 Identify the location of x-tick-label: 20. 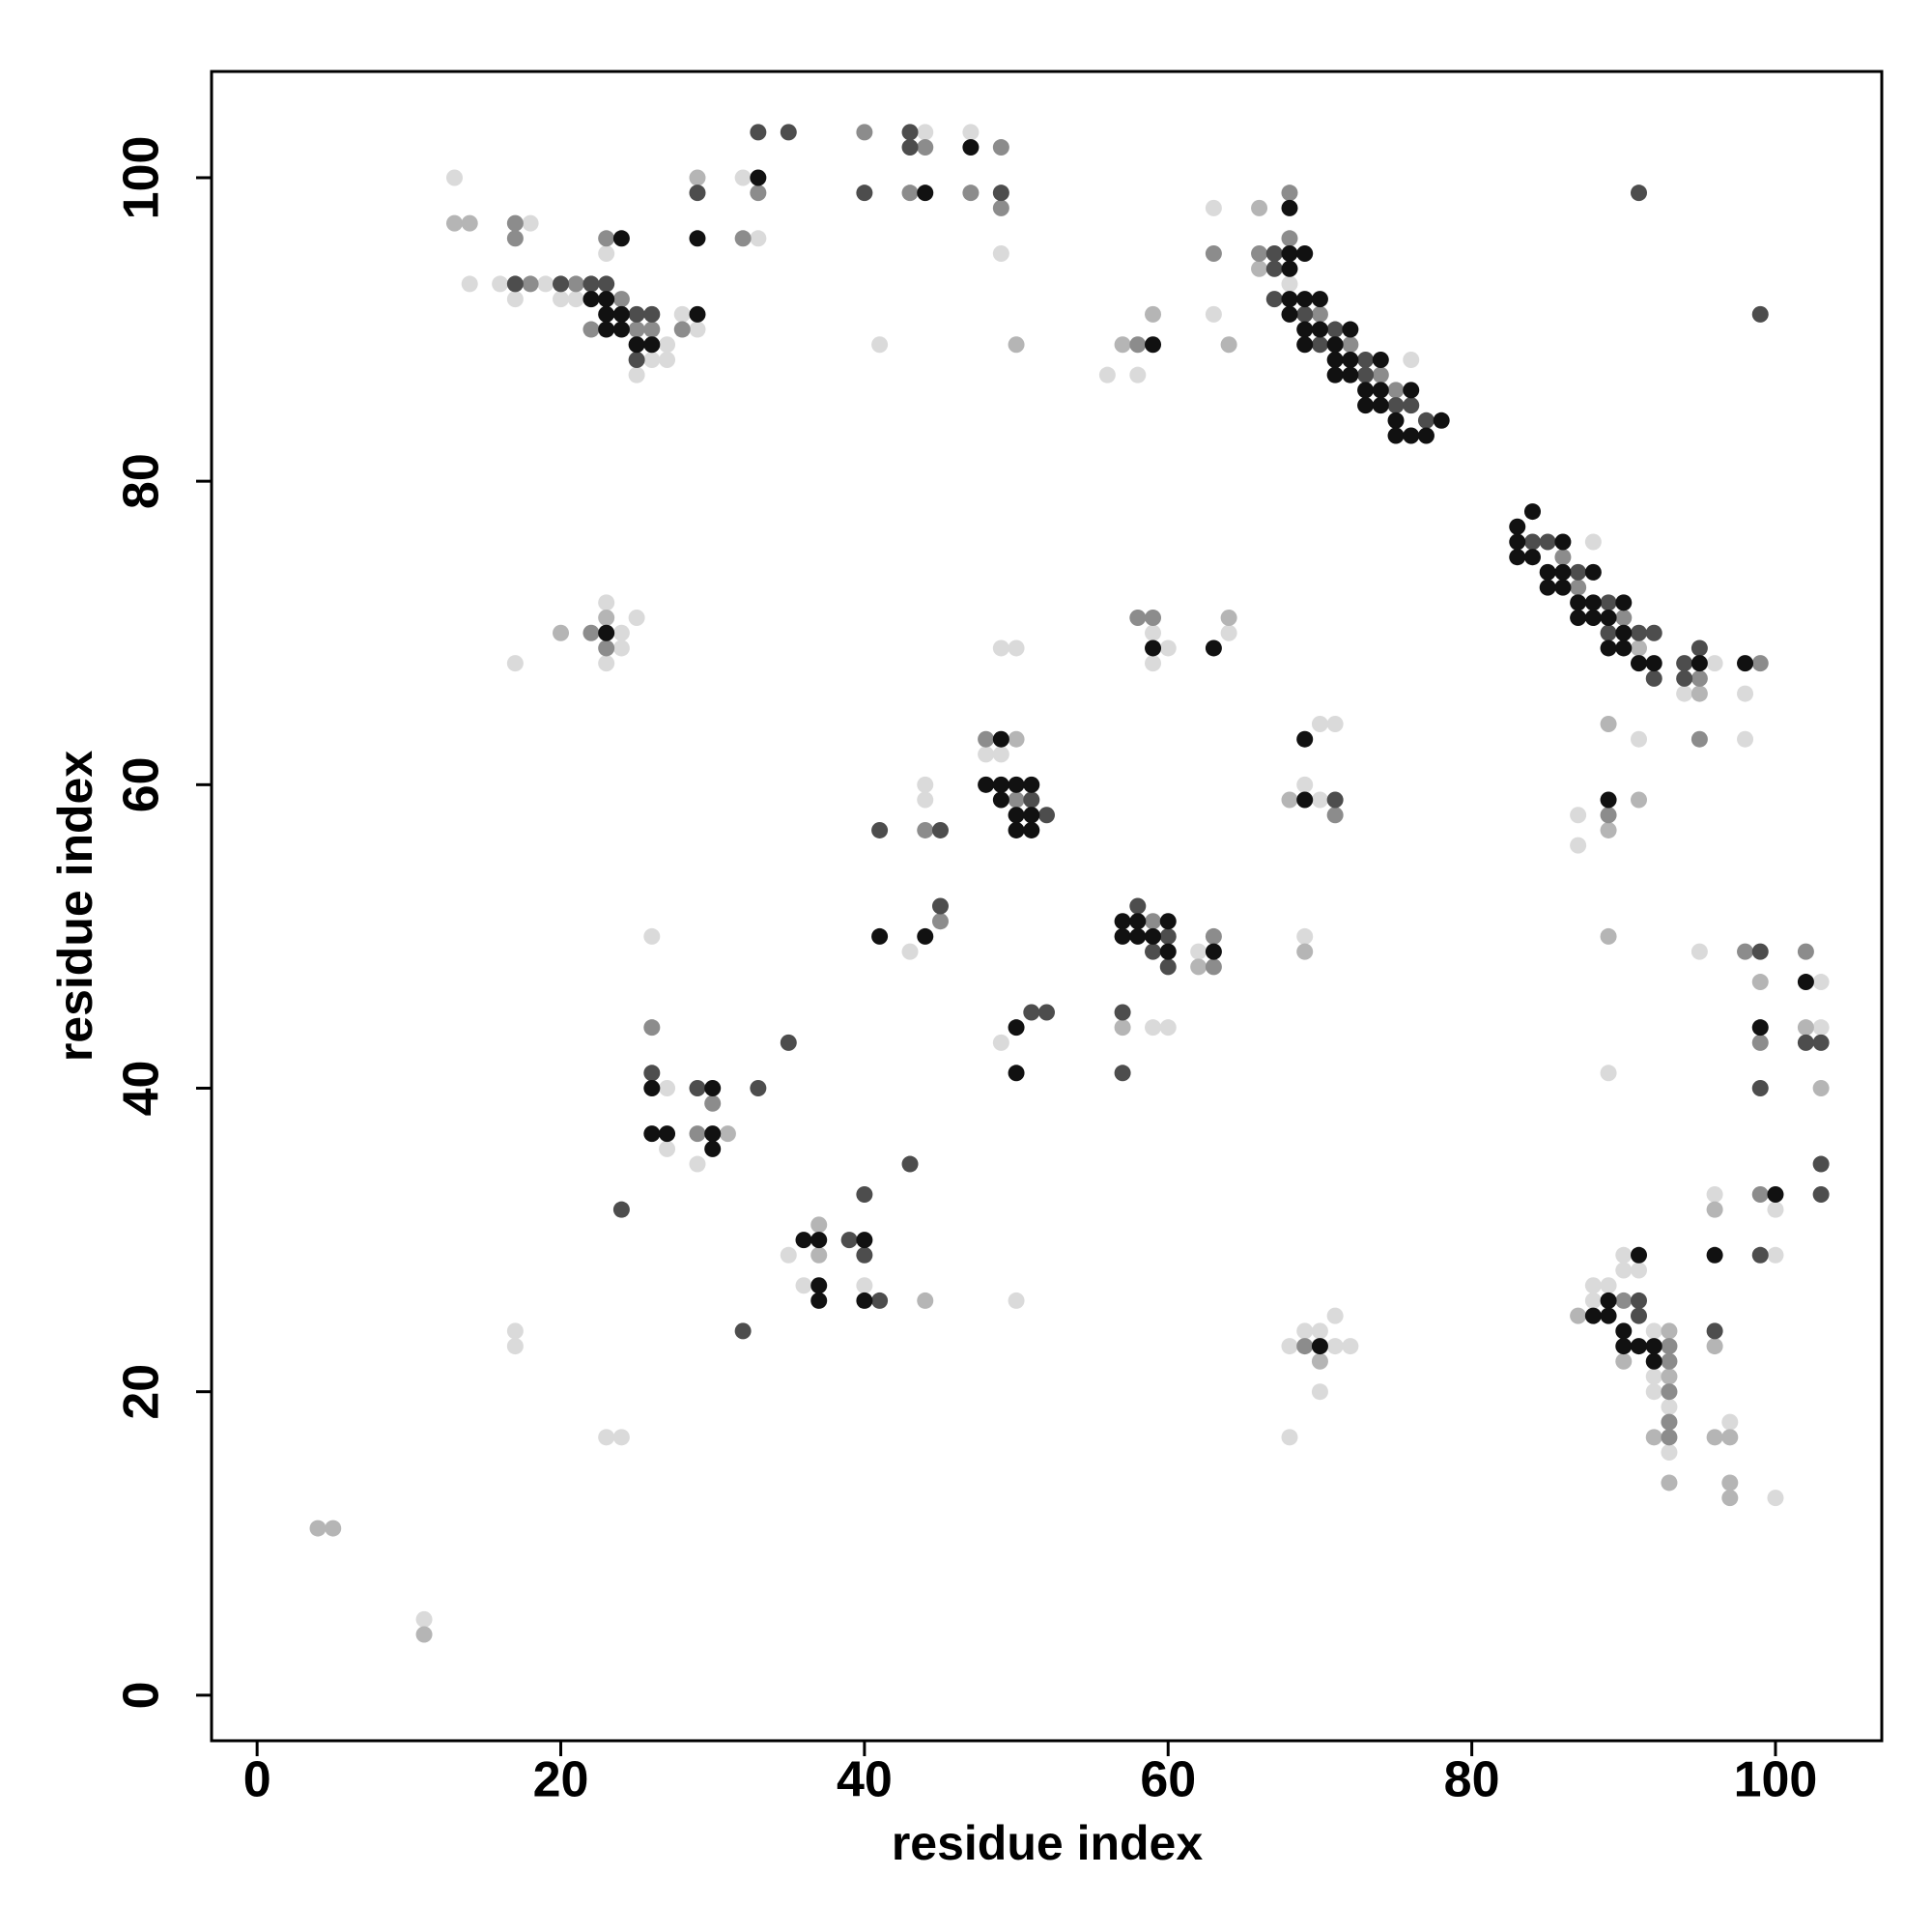
(561, 1780).